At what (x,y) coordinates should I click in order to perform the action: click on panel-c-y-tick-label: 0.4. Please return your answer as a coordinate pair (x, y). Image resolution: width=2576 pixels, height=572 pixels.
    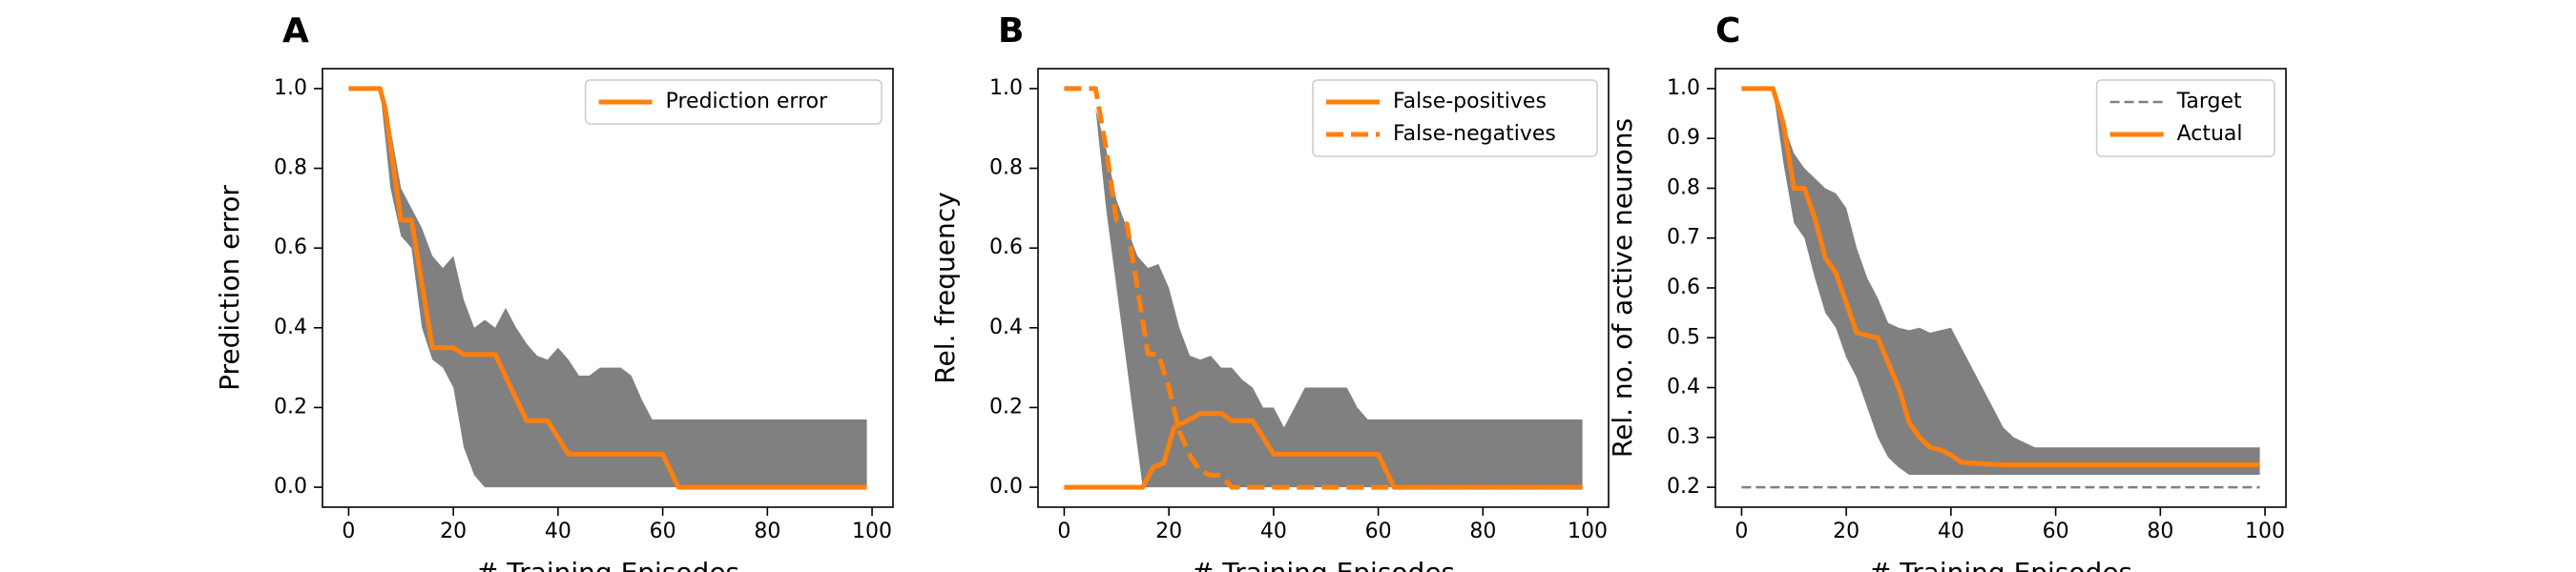
    Looking at the image, I should click on (1683, 387).